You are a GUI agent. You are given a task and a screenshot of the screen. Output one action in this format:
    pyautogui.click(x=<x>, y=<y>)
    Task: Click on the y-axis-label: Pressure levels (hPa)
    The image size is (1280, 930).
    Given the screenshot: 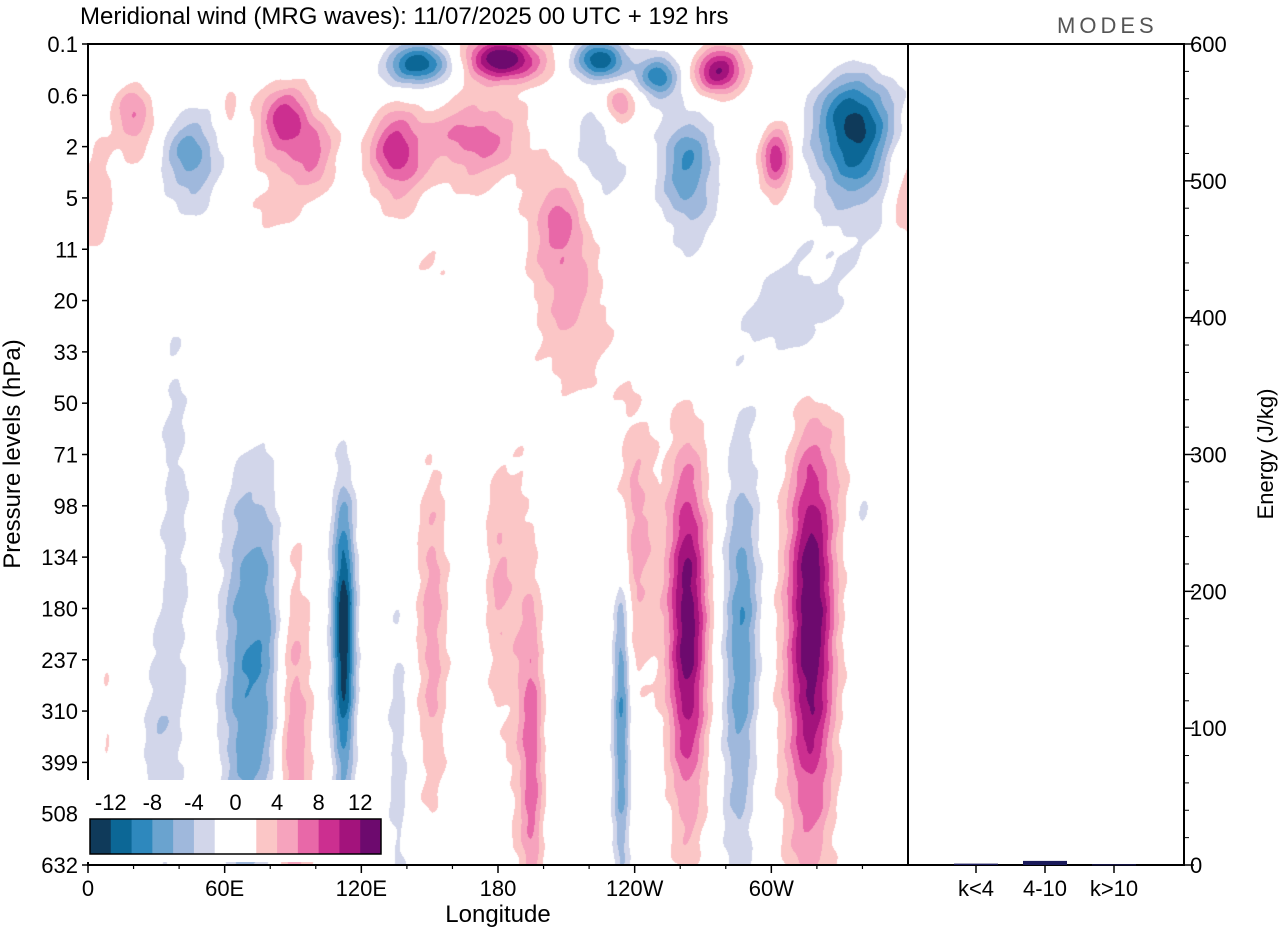 What is the action you would take?
    pyautogui.click(x=13, y=453)
    